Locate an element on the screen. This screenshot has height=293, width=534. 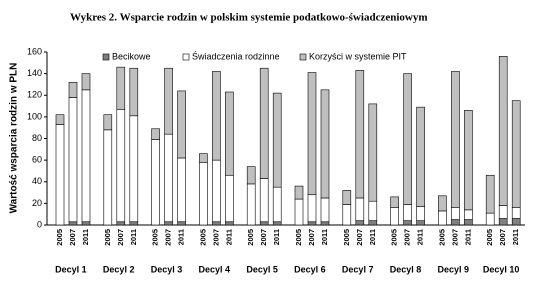
group-label: Decyl 7 is located at coordinates (358, 269).